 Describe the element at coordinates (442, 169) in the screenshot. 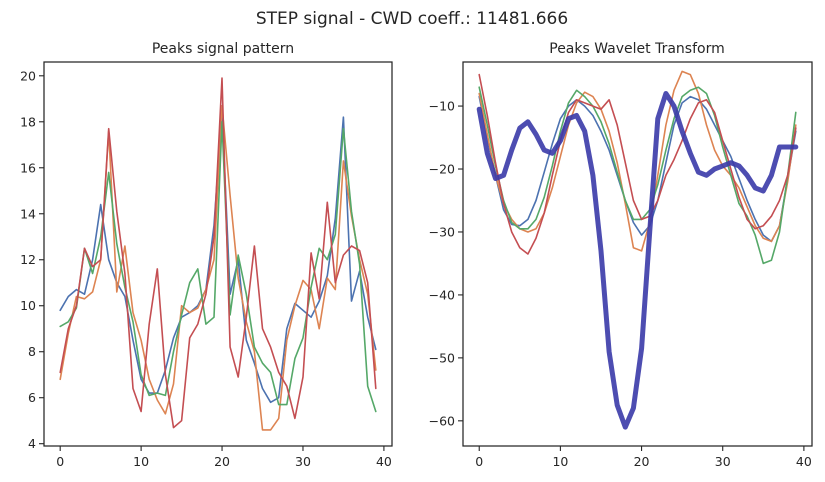

I see `wavelet-transform-y-tick-label: −20` at that location.